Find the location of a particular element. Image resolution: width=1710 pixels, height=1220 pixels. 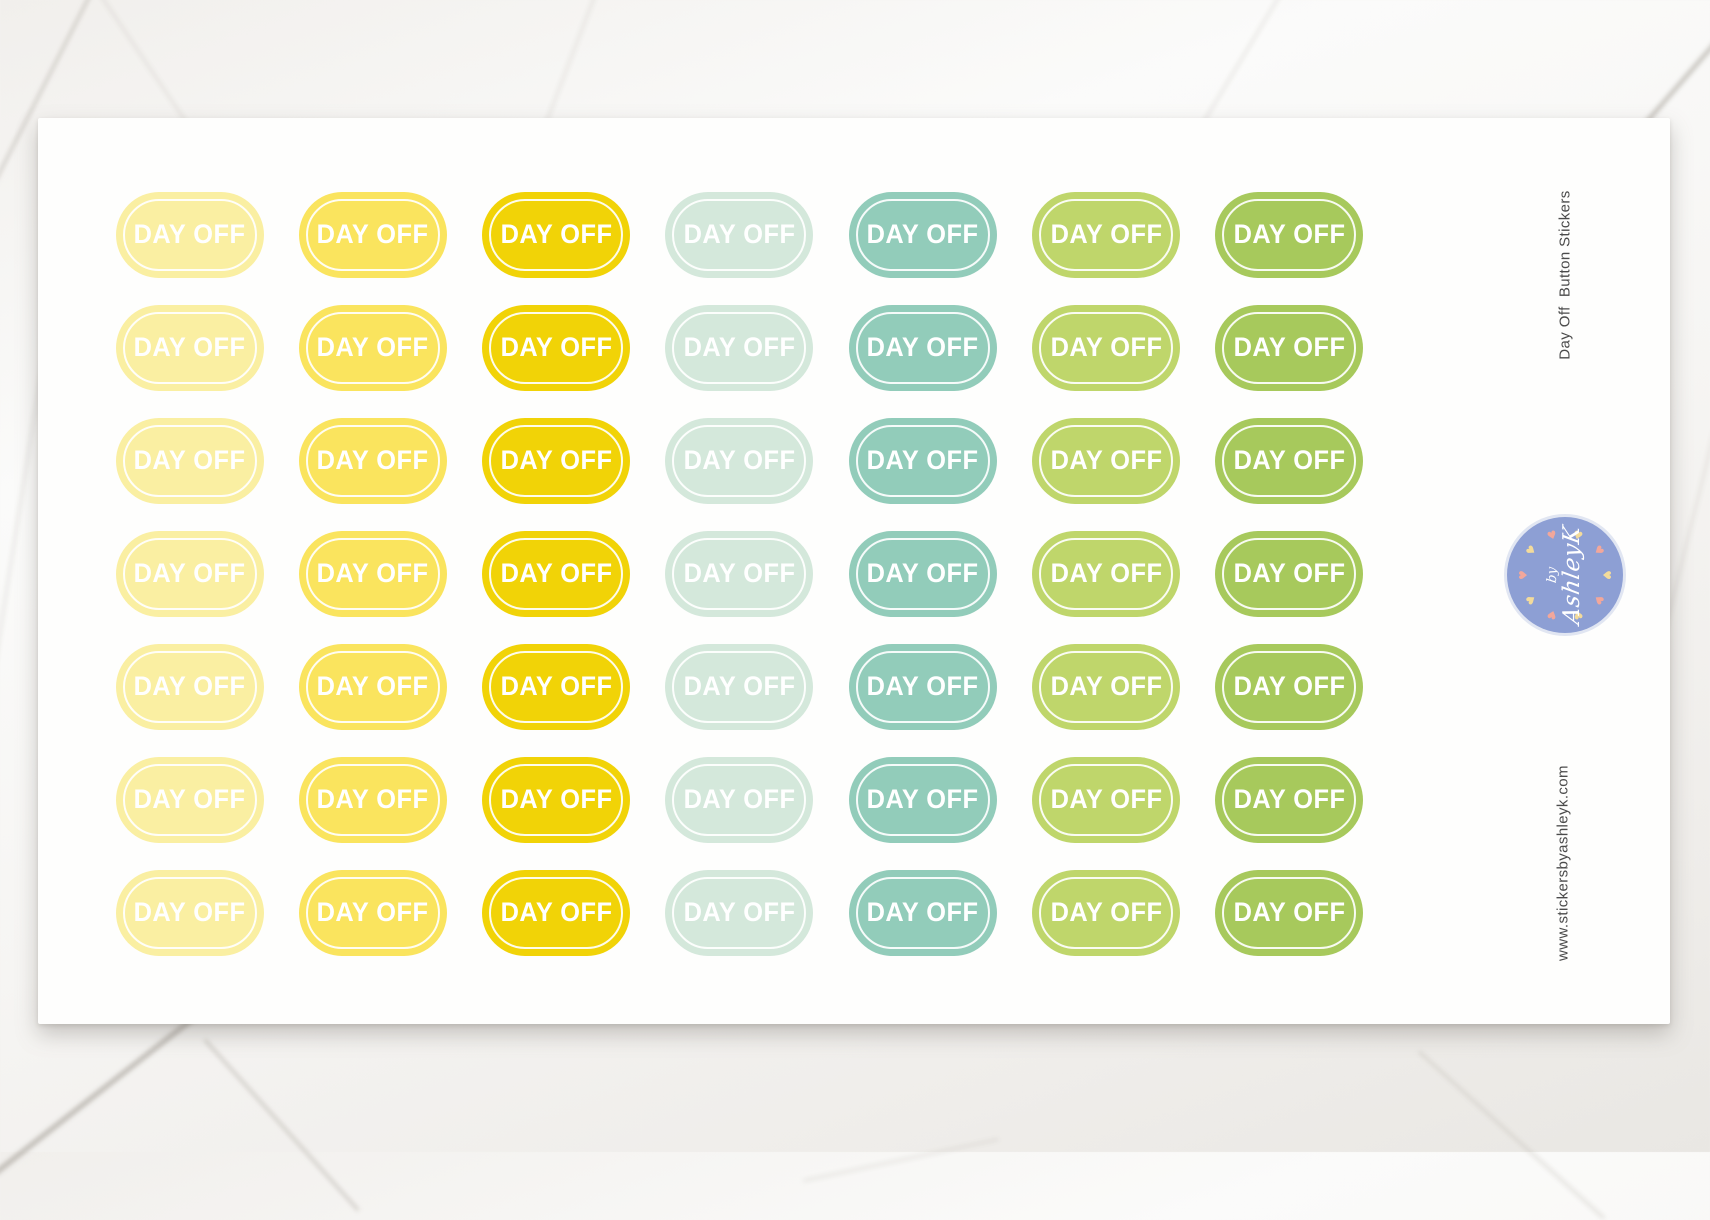

website-url-vertical: www.stickersbyashleyk.com is located at coordinates (1563, 863).